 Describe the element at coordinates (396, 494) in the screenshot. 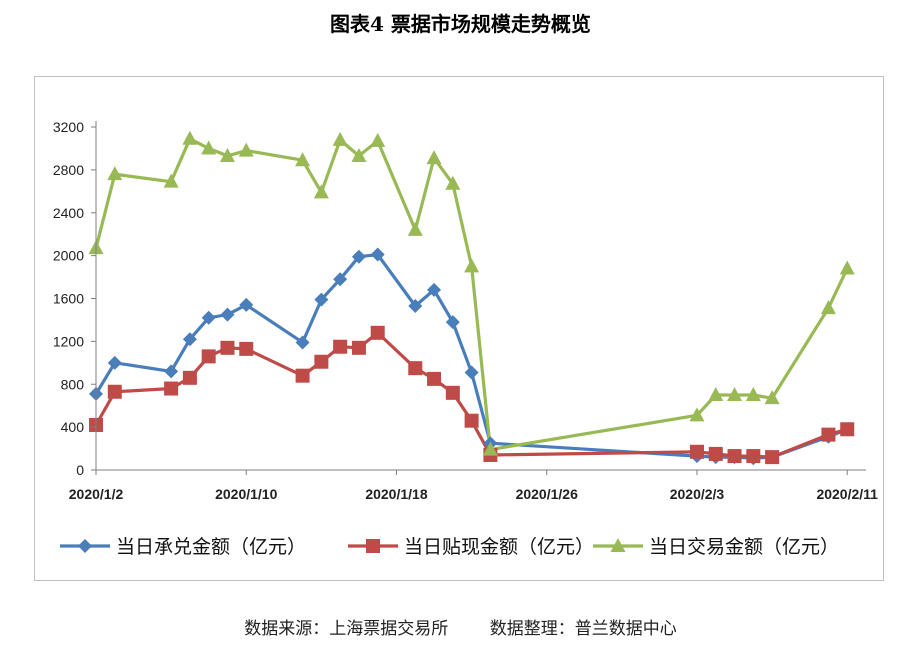

I see `x-tick-label: 2020/1/18` at that location.